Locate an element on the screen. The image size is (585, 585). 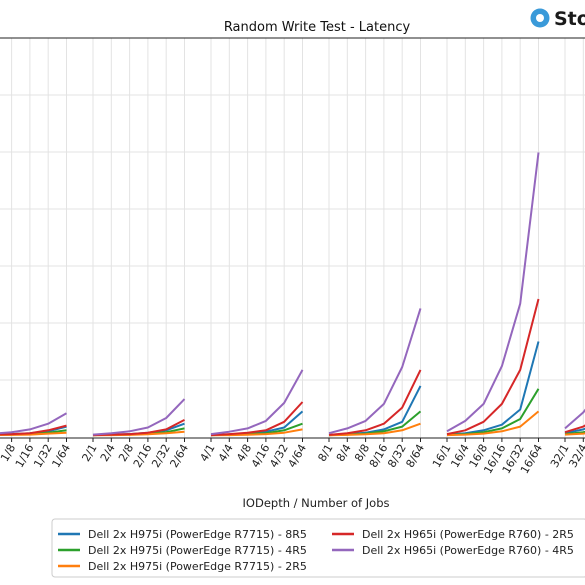
legend-label-5: Dell 2x H965i (PowerEdge R760) - 4R5 is located at coordinates (468, 550).